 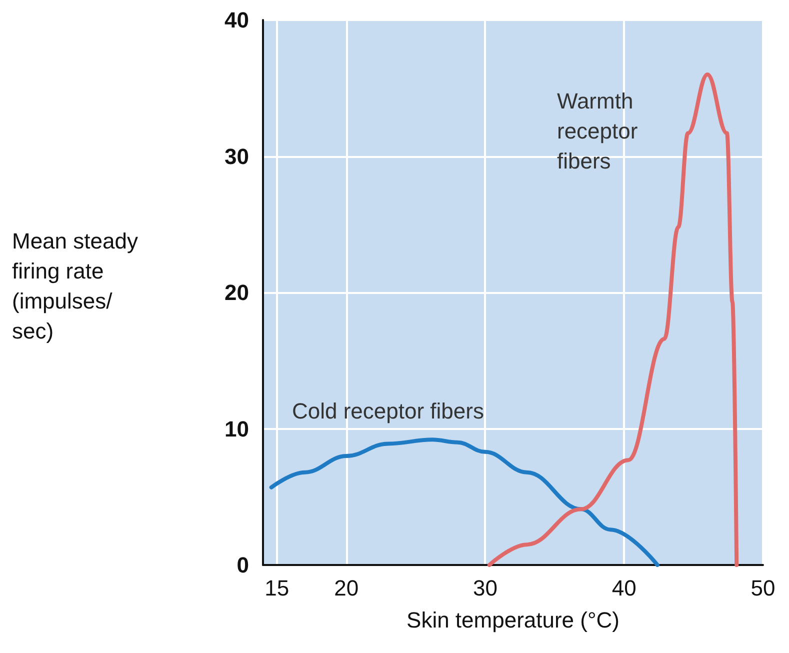 I want to click on x-tick-label: 30, so click(x=485, y=588).